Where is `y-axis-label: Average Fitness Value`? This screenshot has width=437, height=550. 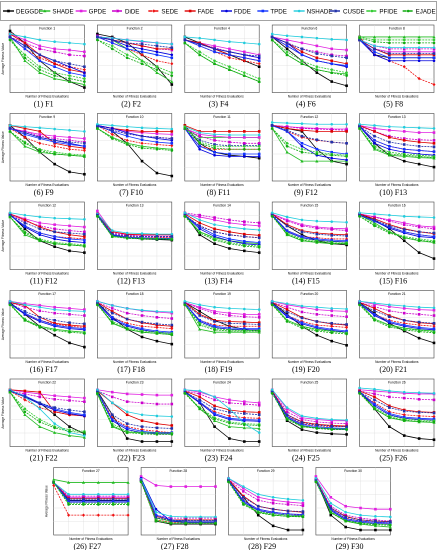
y-axis-label: Average Fitness Value is located at coordinates (3, 413).